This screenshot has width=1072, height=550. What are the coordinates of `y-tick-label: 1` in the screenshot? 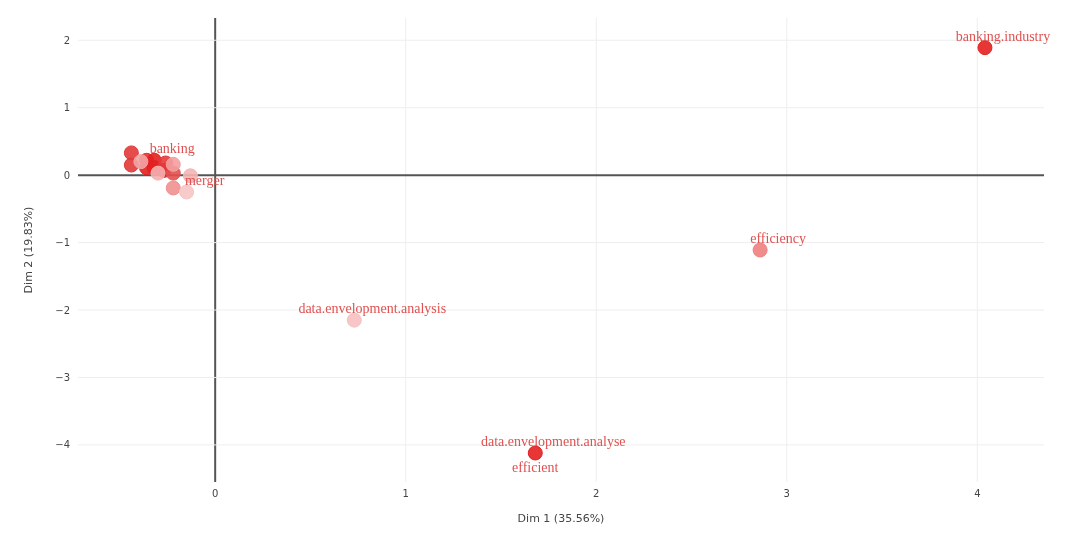 It's located at (66, 108).